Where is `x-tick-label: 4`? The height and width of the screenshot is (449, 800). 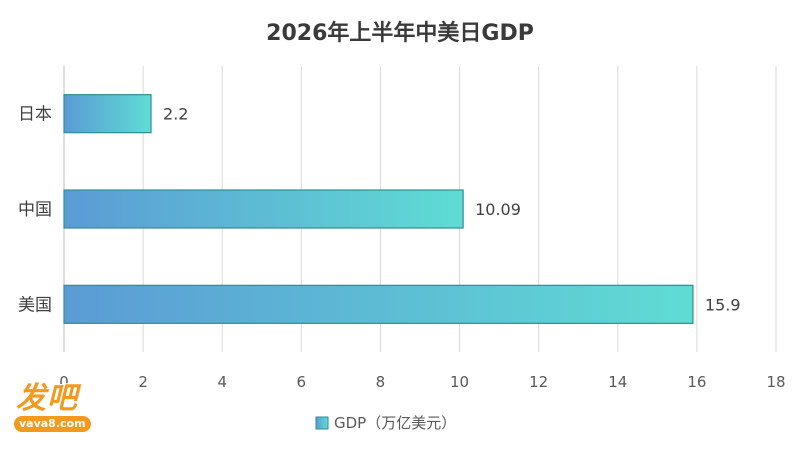 x-tick-label: 4 is located at coordinates (222, 382).